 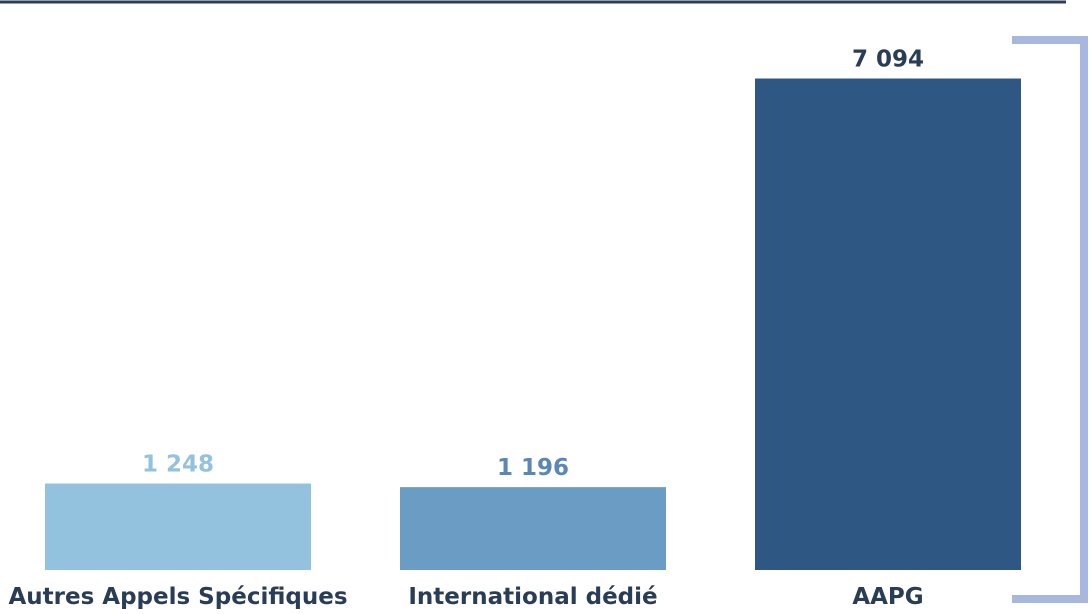 What do you see at coordinates (888, 60) in the screenshot?
I see `value-label-3: 7 094` at bounding box center [888, 60].